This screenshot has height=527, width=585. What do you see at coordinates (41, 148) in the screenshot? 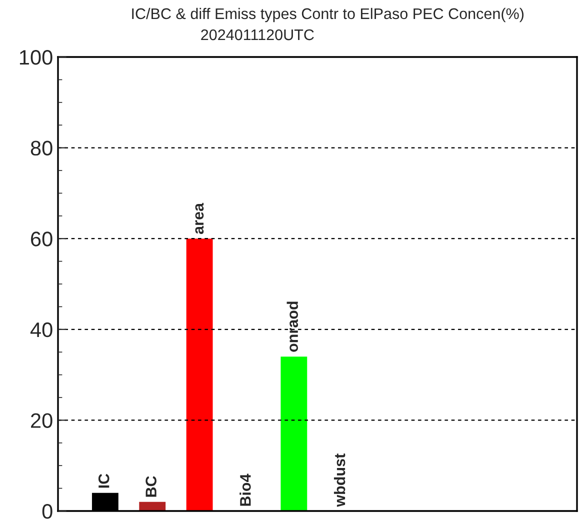
I see `y-tick-label: 80` at bounding box center [41, 148].